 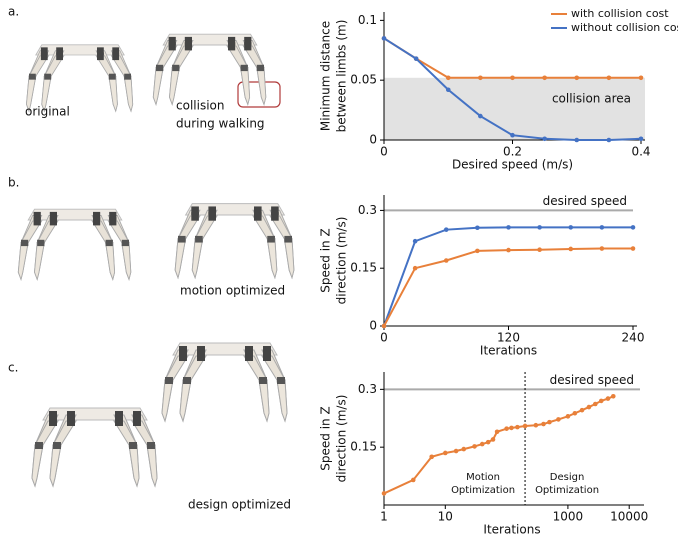 I want to click on divider-label: Motion, so click(x=483, y=477).